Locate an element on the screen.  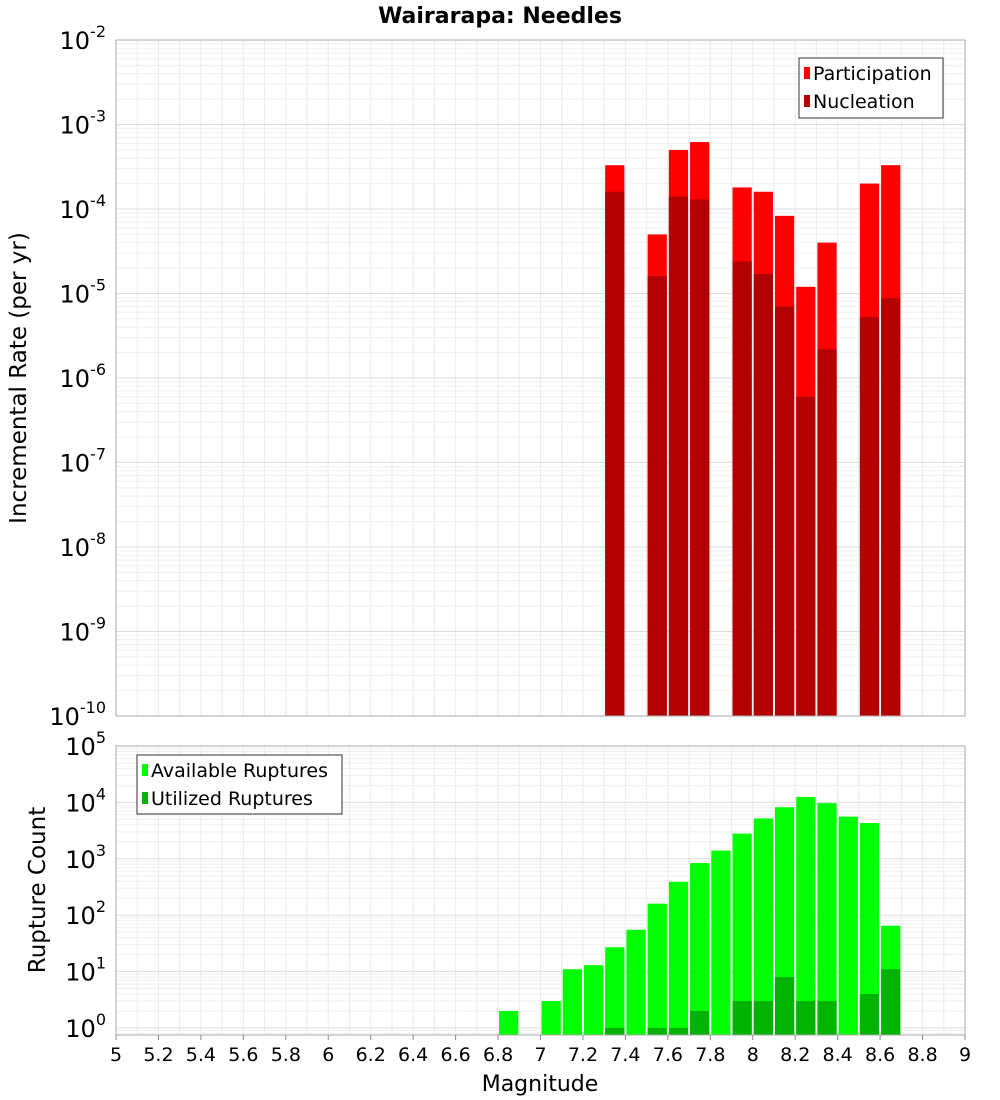
rate-y-tick-label: 10⁻² is located at coordinates (83, 38).